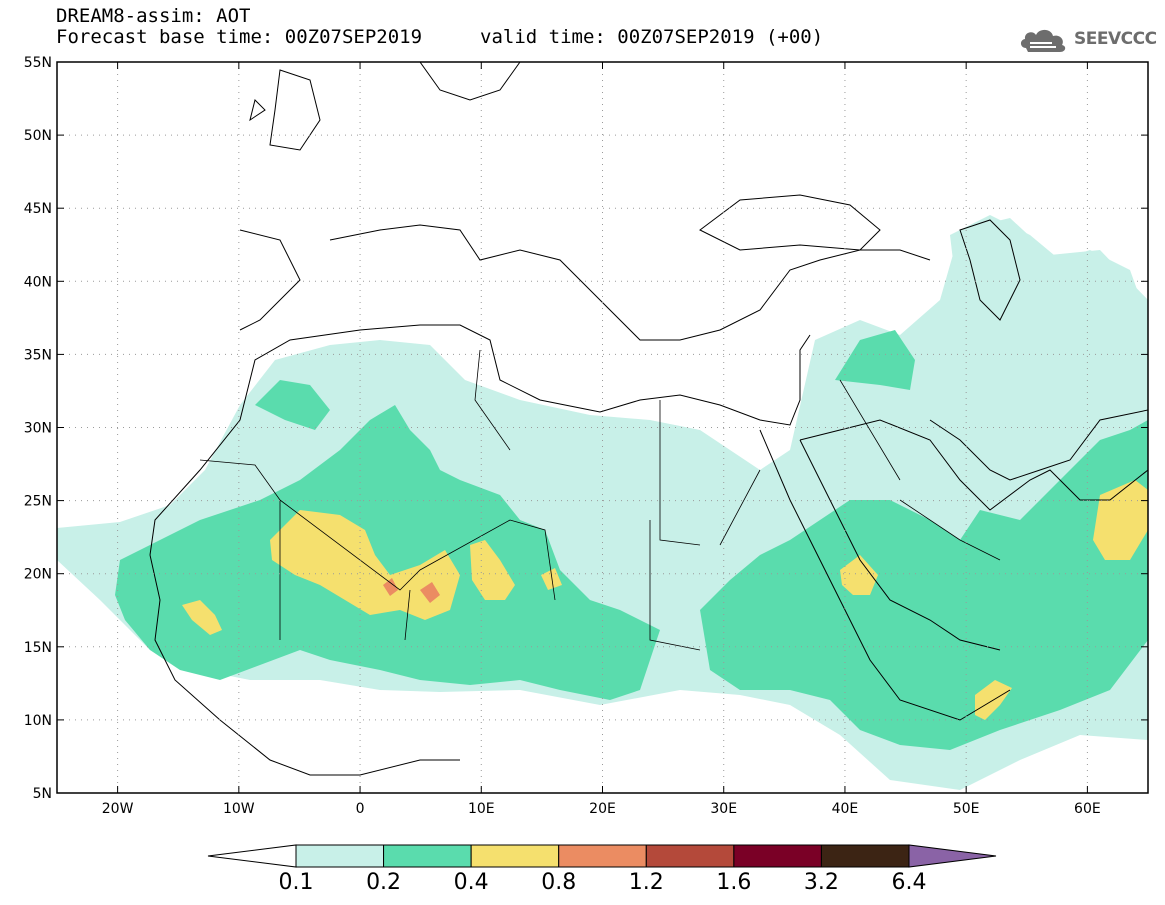 This screenshot has width=1165, height=905. What do you see at coordinates (38, 502) in the screenshot?
I see `lat-label: 25N` at bounding box center [38, 502].